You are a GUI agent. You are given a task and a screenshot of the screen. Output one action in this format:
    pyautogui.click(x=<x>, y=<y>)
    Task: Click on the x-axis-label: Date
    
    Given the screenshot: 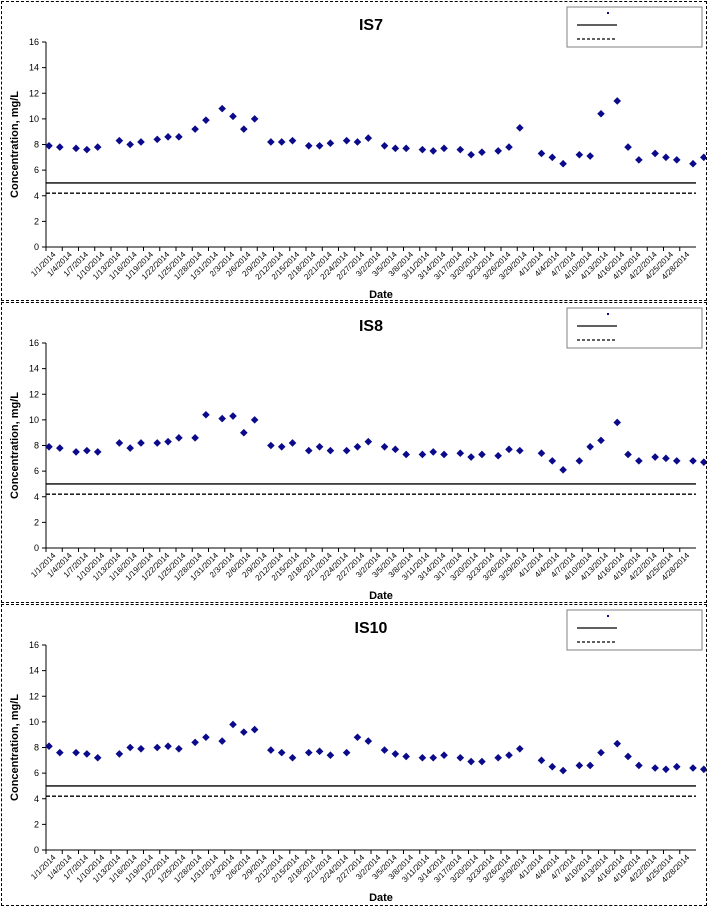 What is the action you would take?
    pyautogui.click(x=381, y=294)
    